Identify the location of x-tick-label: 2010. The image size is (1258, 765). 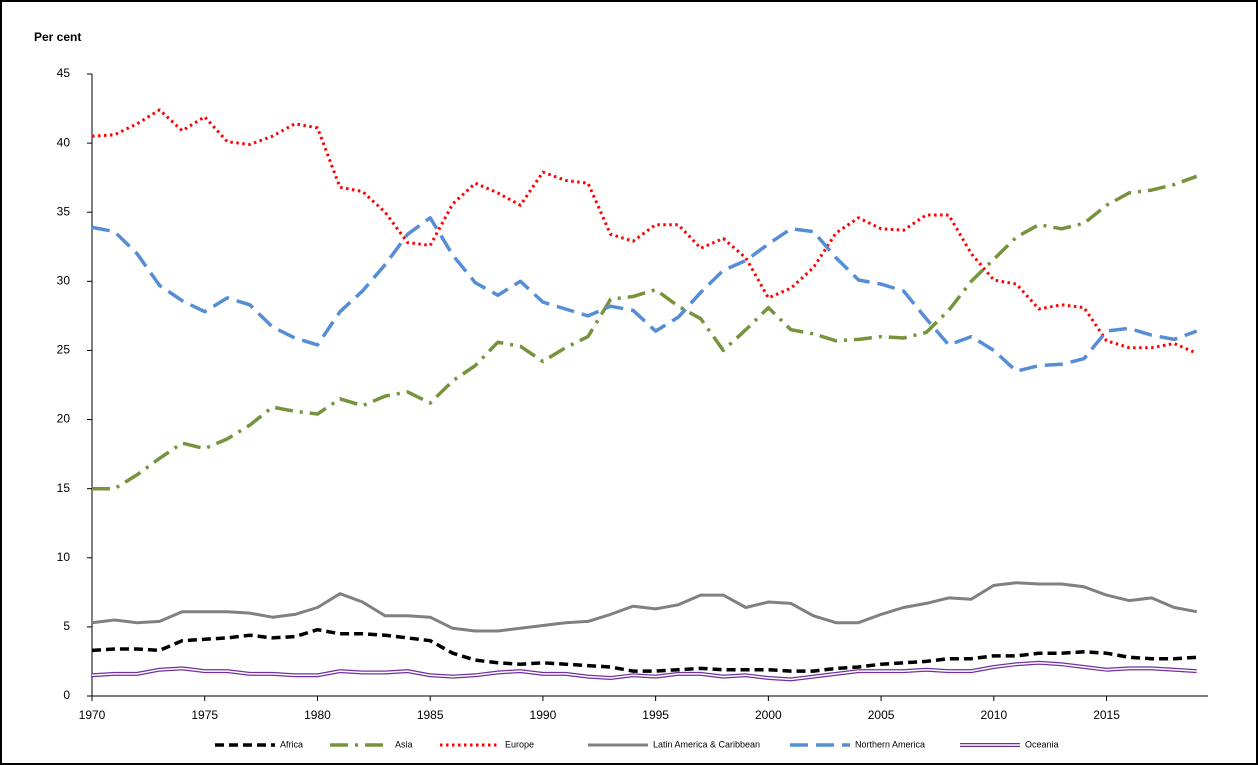
(993, 715).